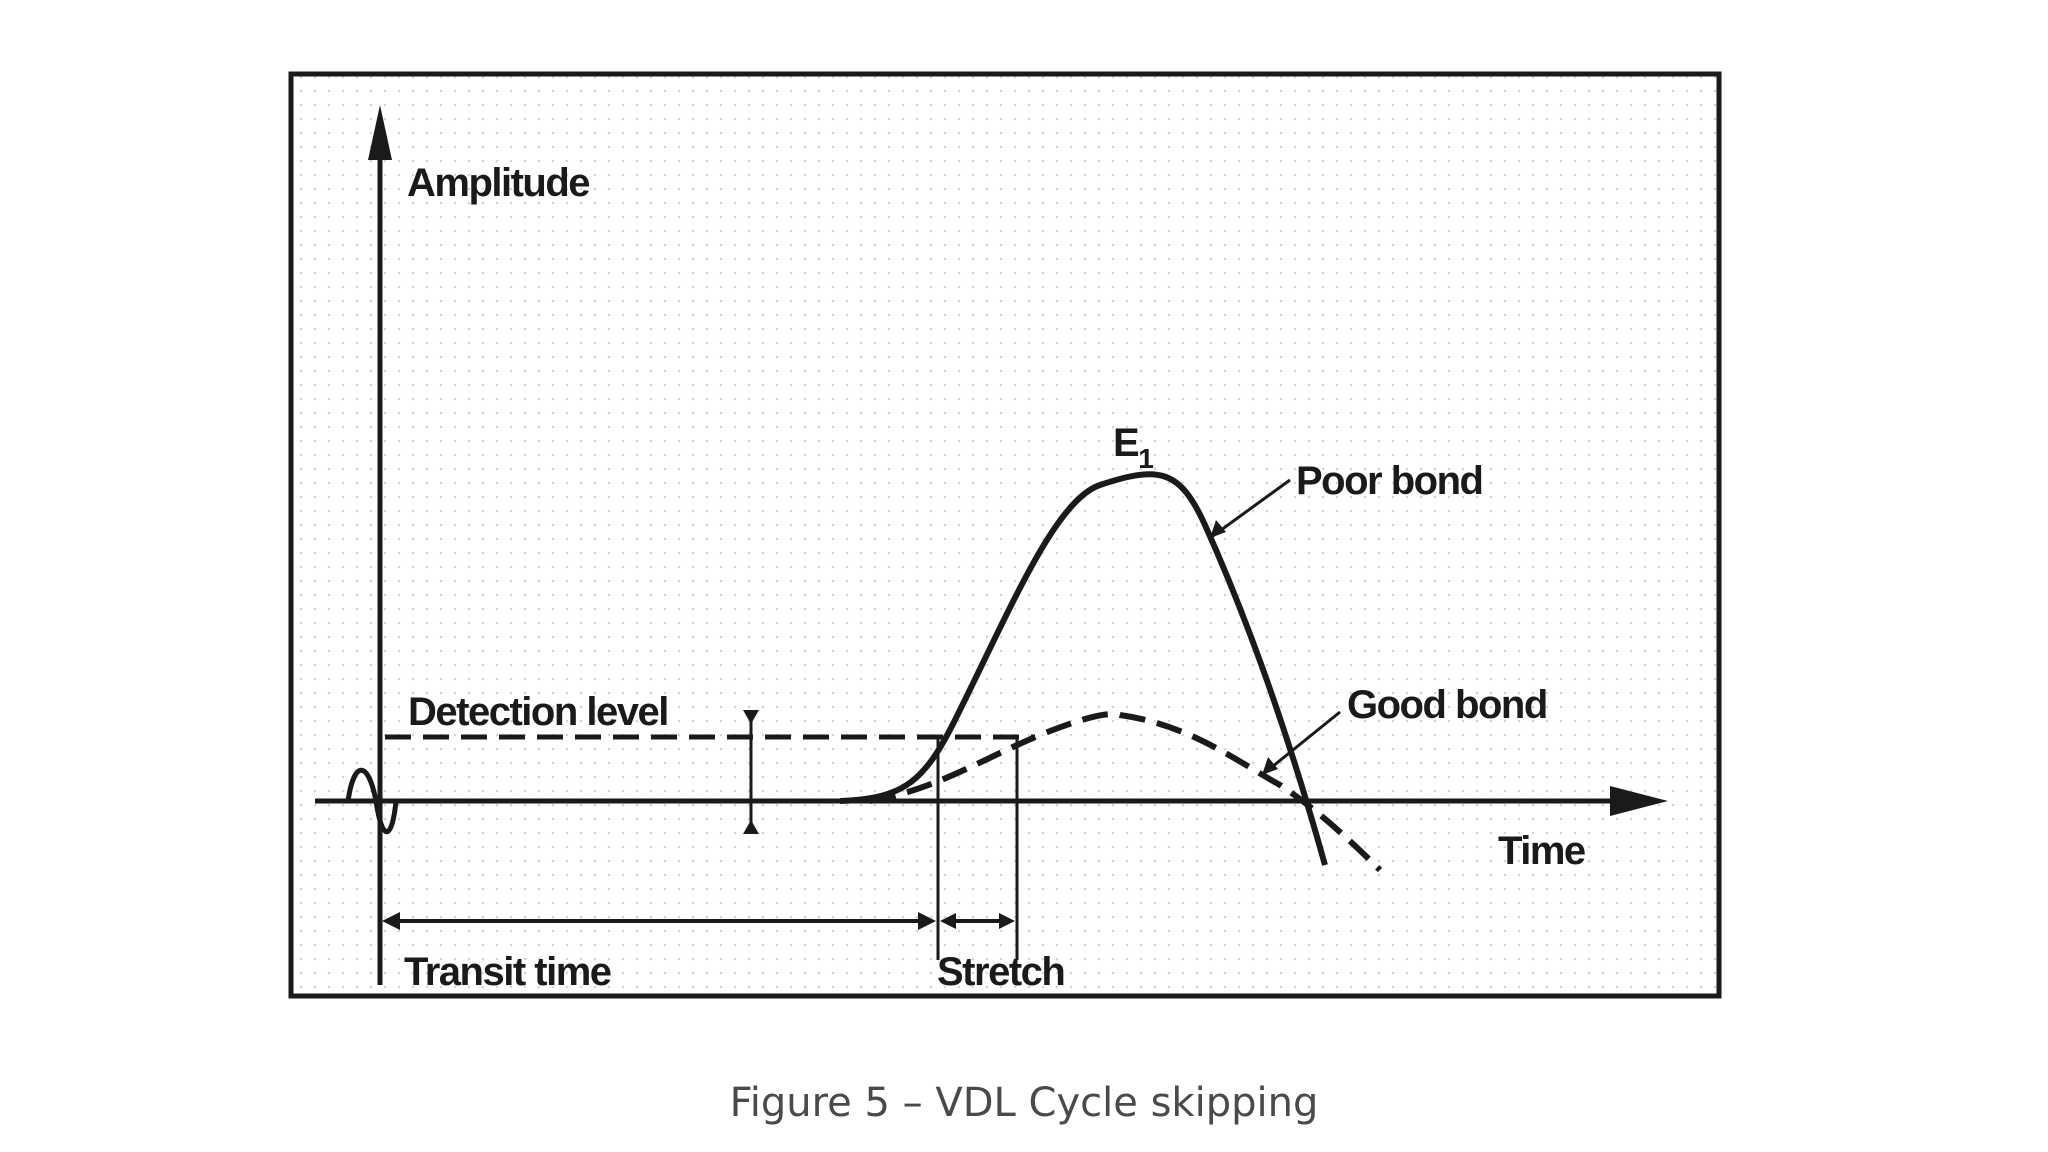  I want to click on poor-bond-curve, so click(1083, 668).